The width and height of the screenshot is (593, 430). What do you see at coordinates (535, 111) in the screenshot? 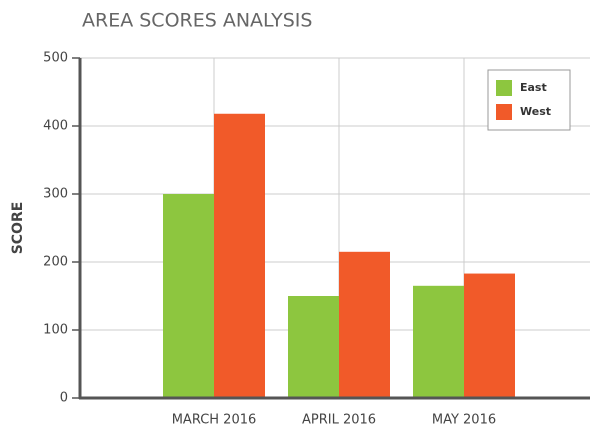
I see `legend-label: West` at bounding box center [535, 111].